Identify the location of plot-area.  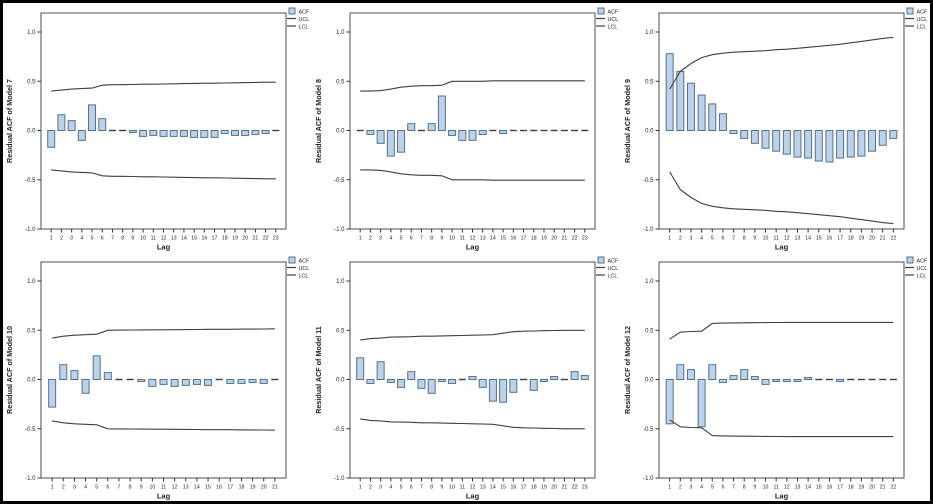
(781, 121).